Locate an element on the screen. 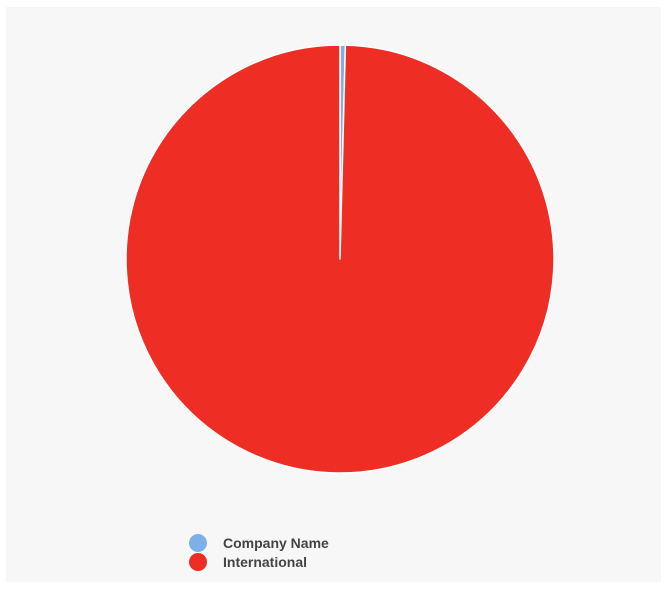  legend-swatch-company-name is located at coordinates (198, 542).